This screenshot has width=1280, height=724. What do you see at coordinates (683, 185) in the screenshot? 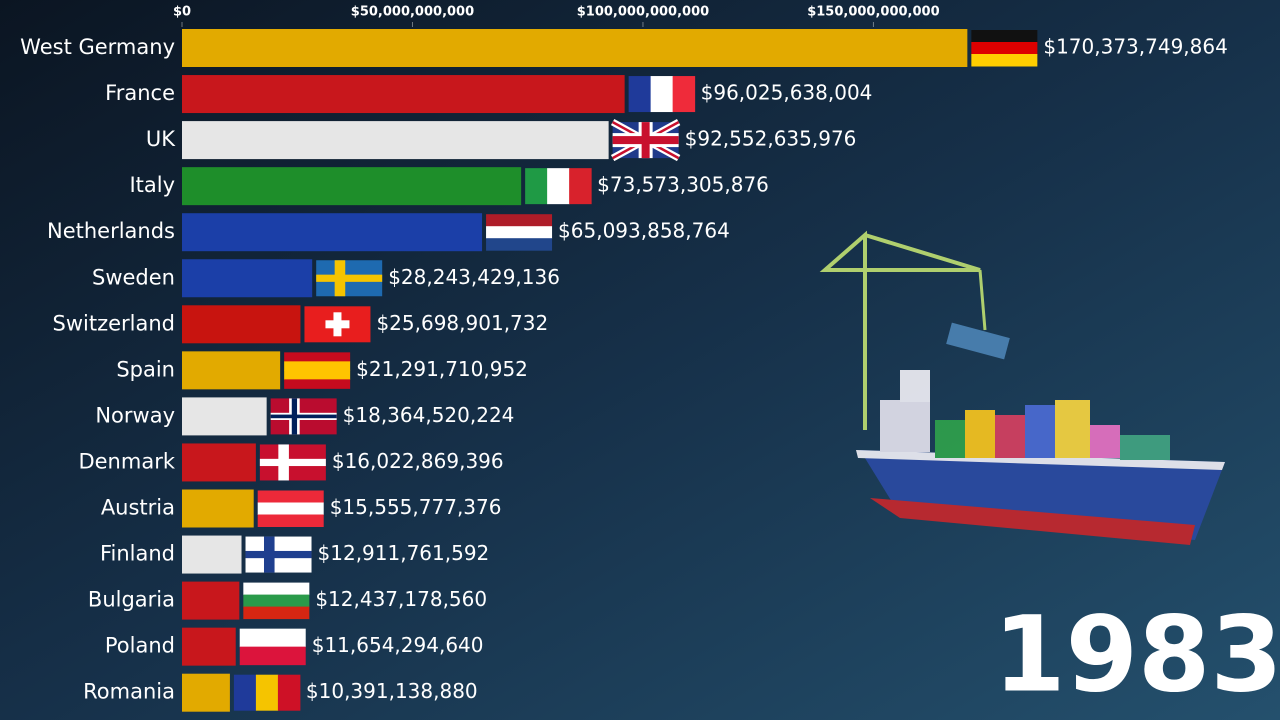
I see `value-label: $73,573,305,876` at bounding box center [683, 185].